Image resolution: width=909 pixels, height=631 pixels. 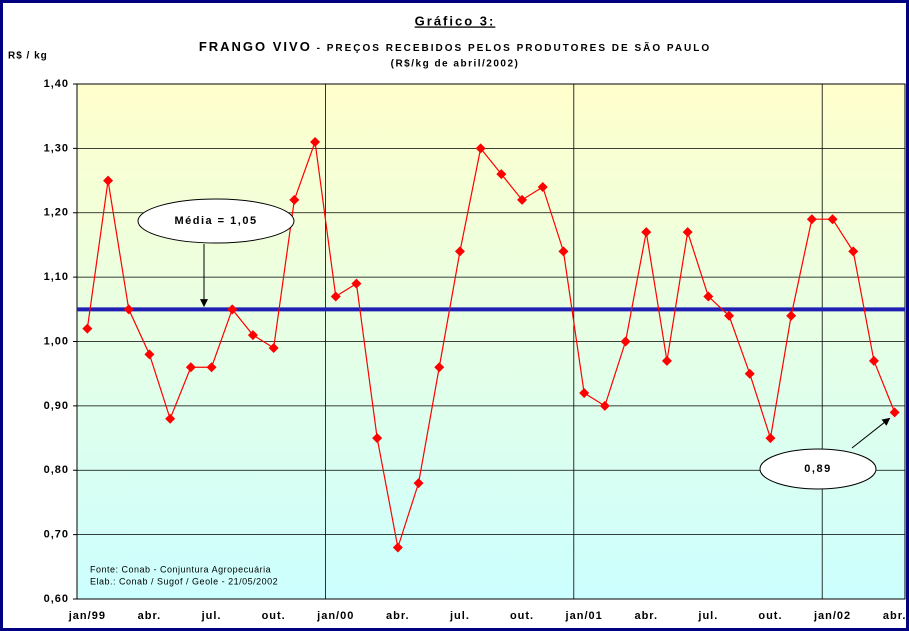 What do you see at coordinates (584, 616) in the screenshot?
I see `x-tick-label: jan/01` at bounding box center [584, 616].